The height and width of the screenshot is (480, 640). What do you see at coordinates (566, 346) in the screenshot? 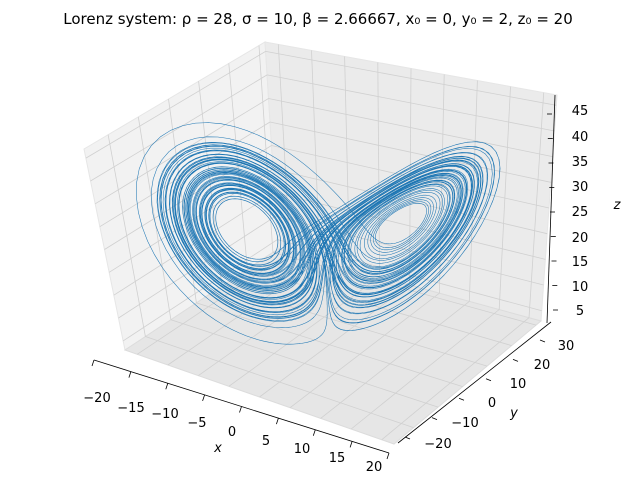
I see `y-tick-label: 30` at bounding box center [566, 346].